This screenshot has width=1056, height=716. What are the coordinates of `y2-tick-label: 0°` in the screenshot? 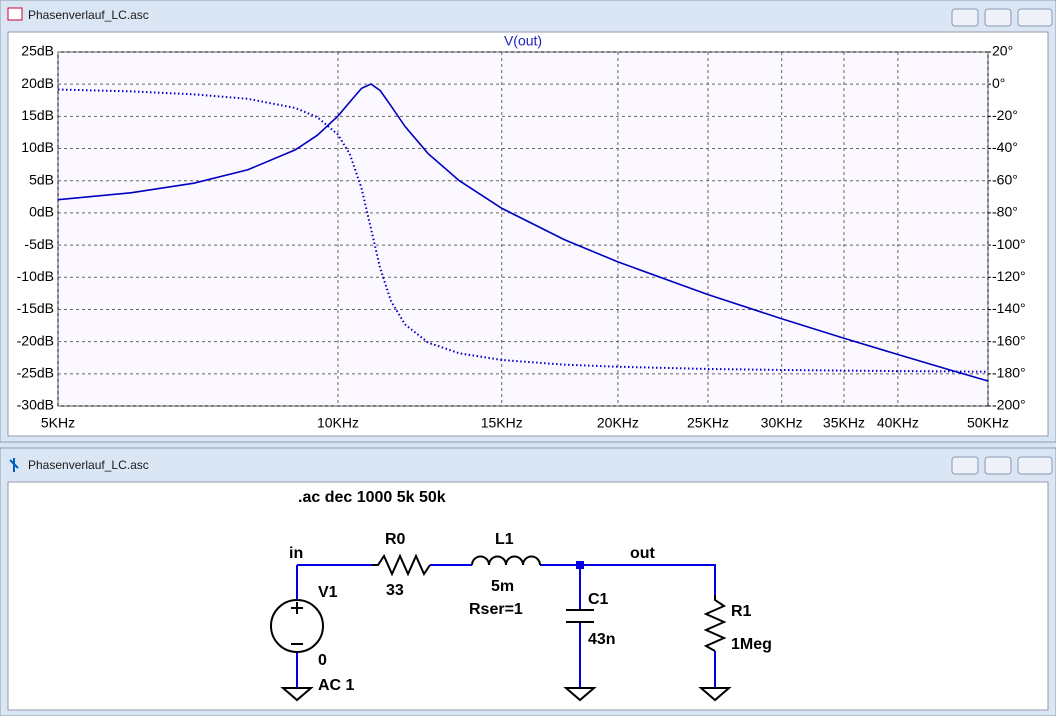 It's located at (998, 83).